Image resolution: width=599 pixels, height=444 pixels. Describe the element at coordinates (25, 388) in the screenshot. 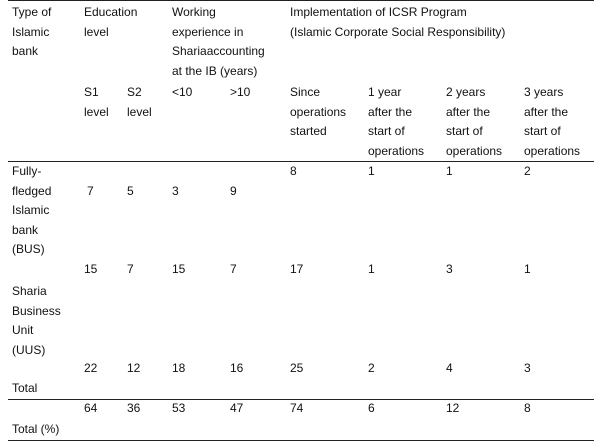

I see `row-label: Total` at that location.